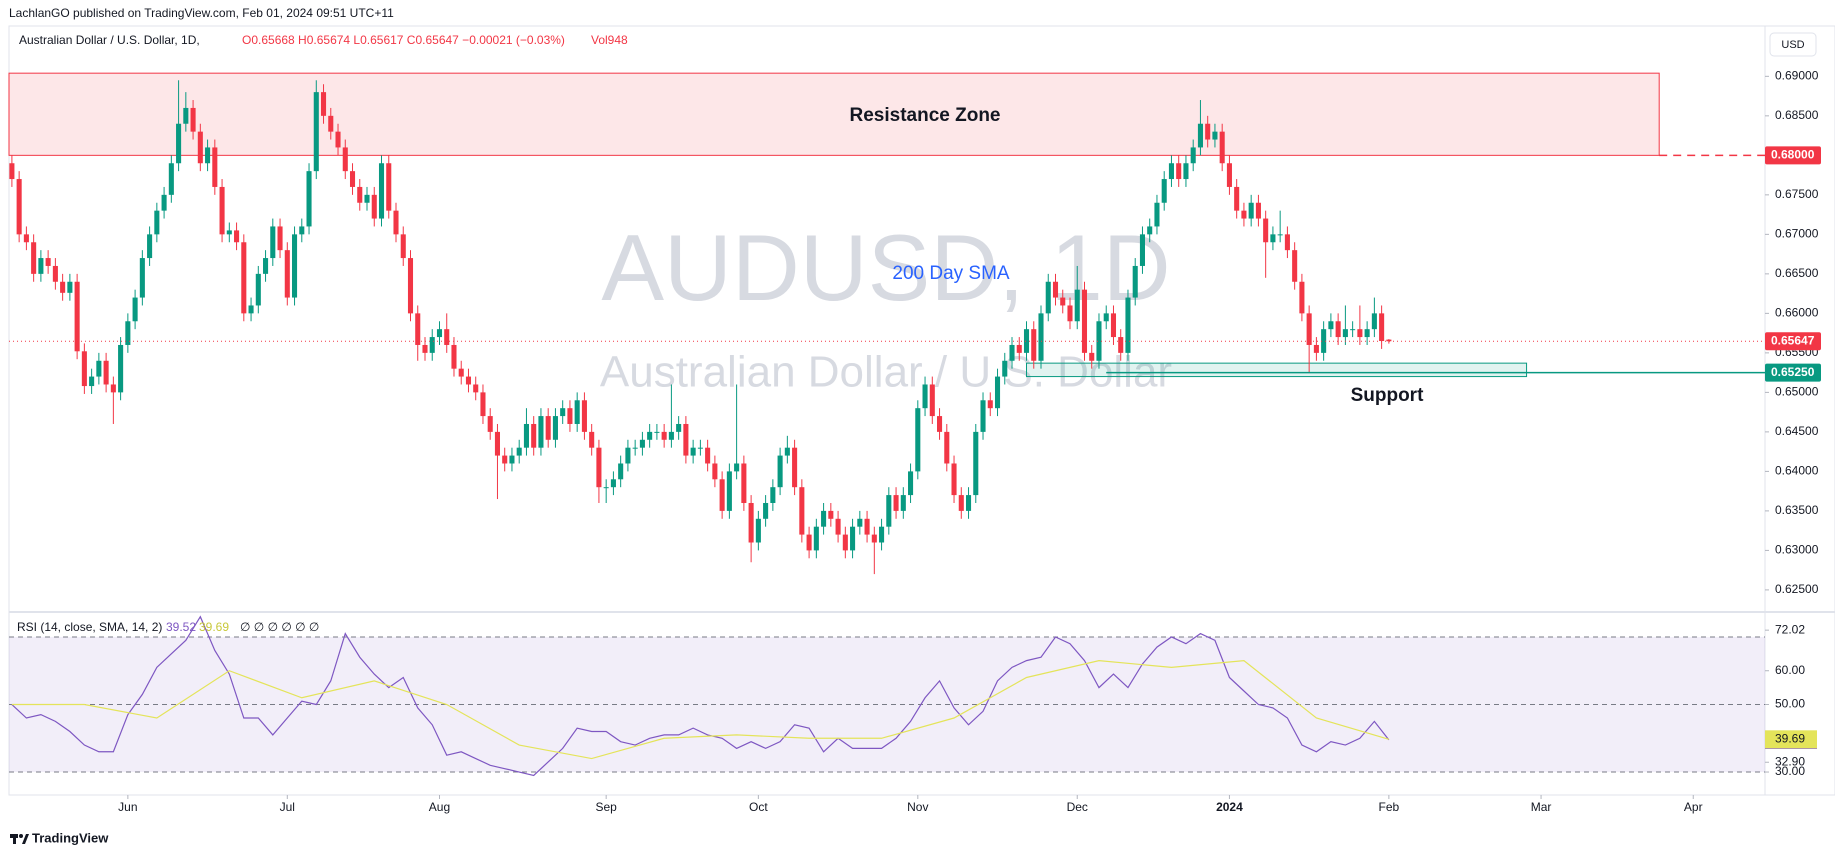 Image resolution: width=1835 pixels, height=857 pixels. I want to click on rsi-line, so click(700, 696).